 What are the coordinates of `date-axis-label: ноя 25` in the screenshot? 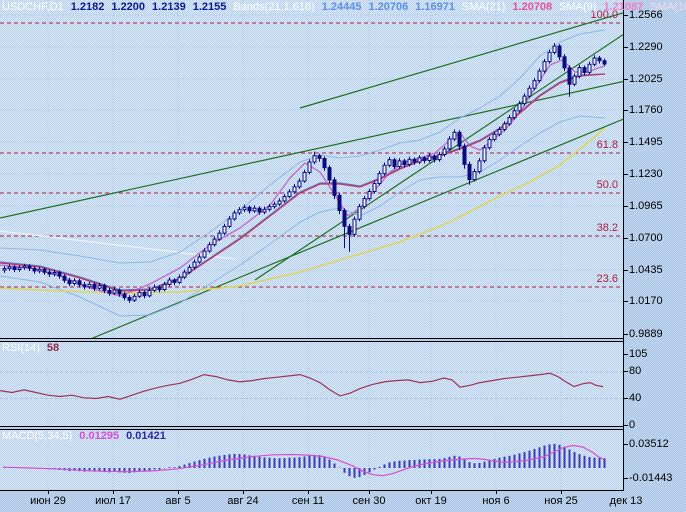 It's located at (561, 501).